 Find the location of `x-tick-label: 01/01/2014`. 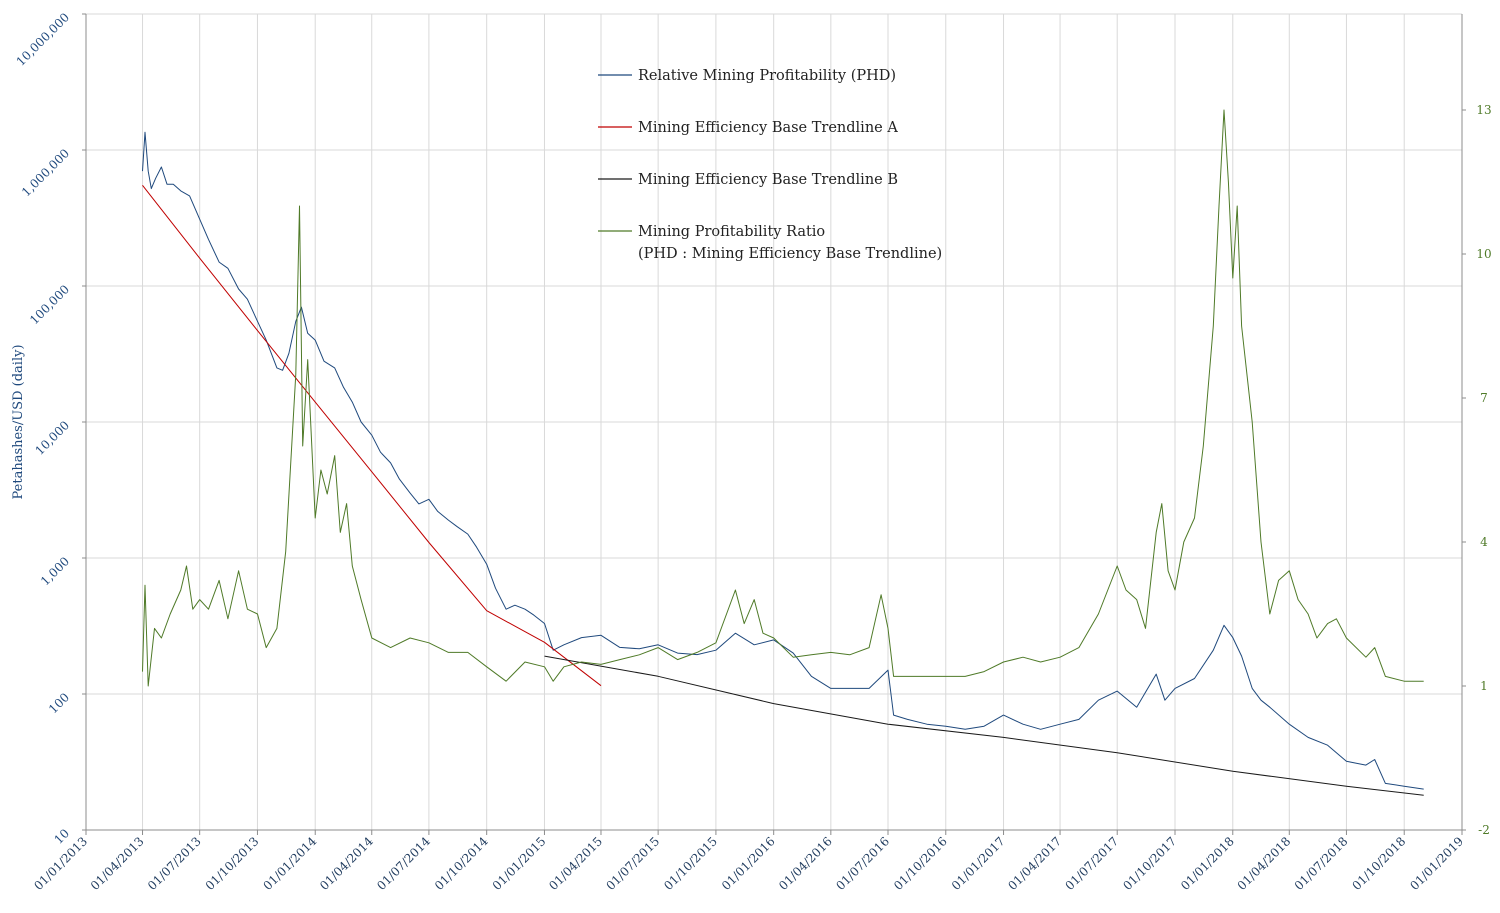

x-tick-label: 01/01/2014 is located at coordinates (290, 863).